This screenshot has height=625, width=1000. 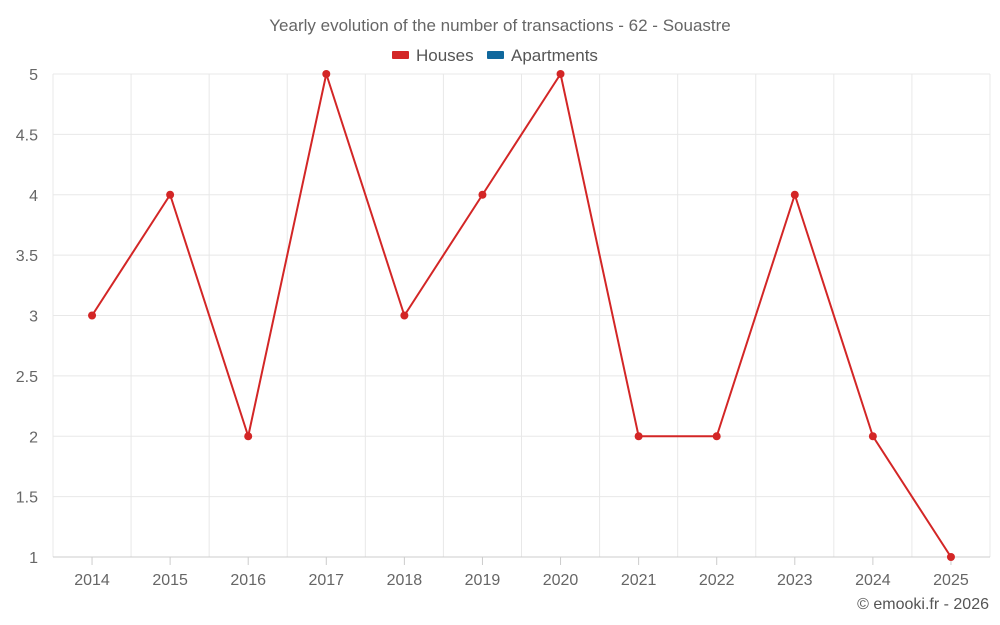 What do you see at coordinates (33, 317) in the screenshot?
I see `y-tick-label: 3` at bounding box center [33, 317].